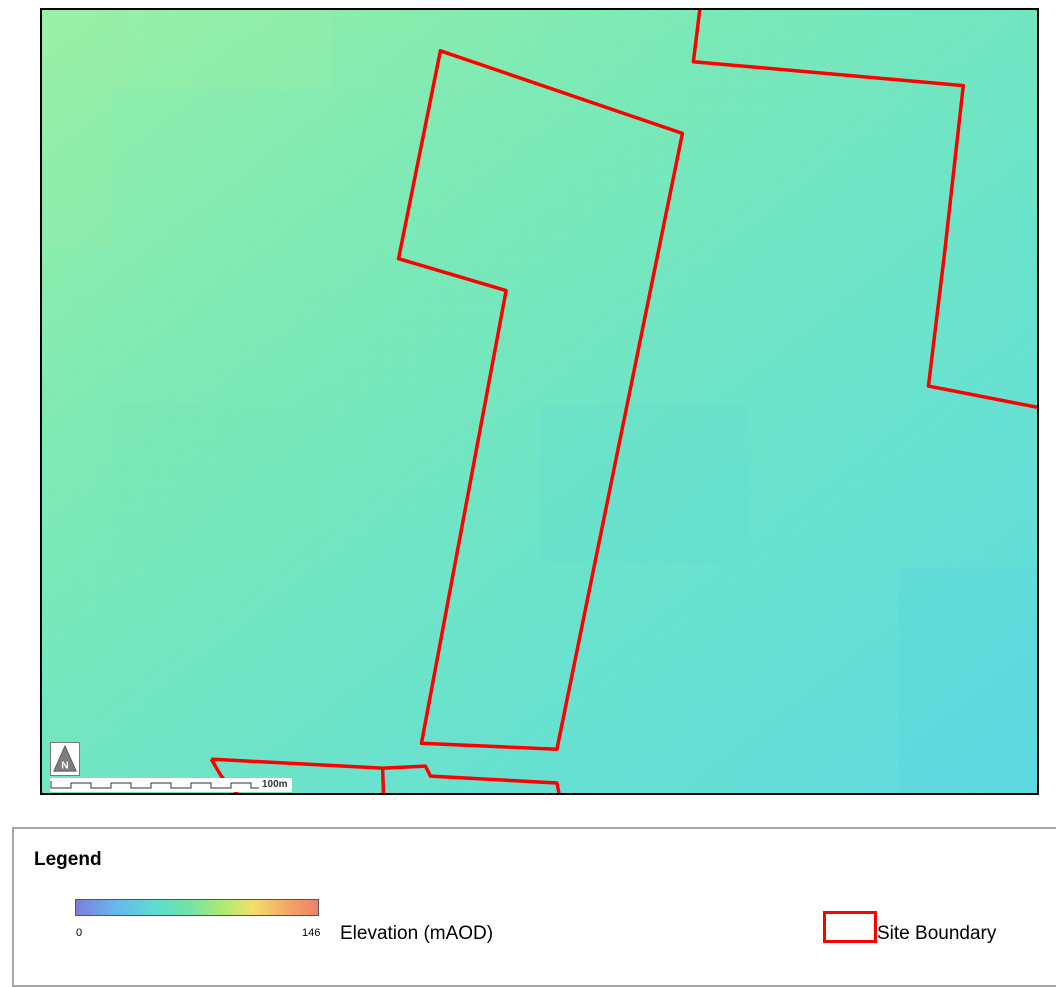 The width and height of the screenshot is (1056, 987). I want to click on elevation-color-ramp, so click(197, 907).